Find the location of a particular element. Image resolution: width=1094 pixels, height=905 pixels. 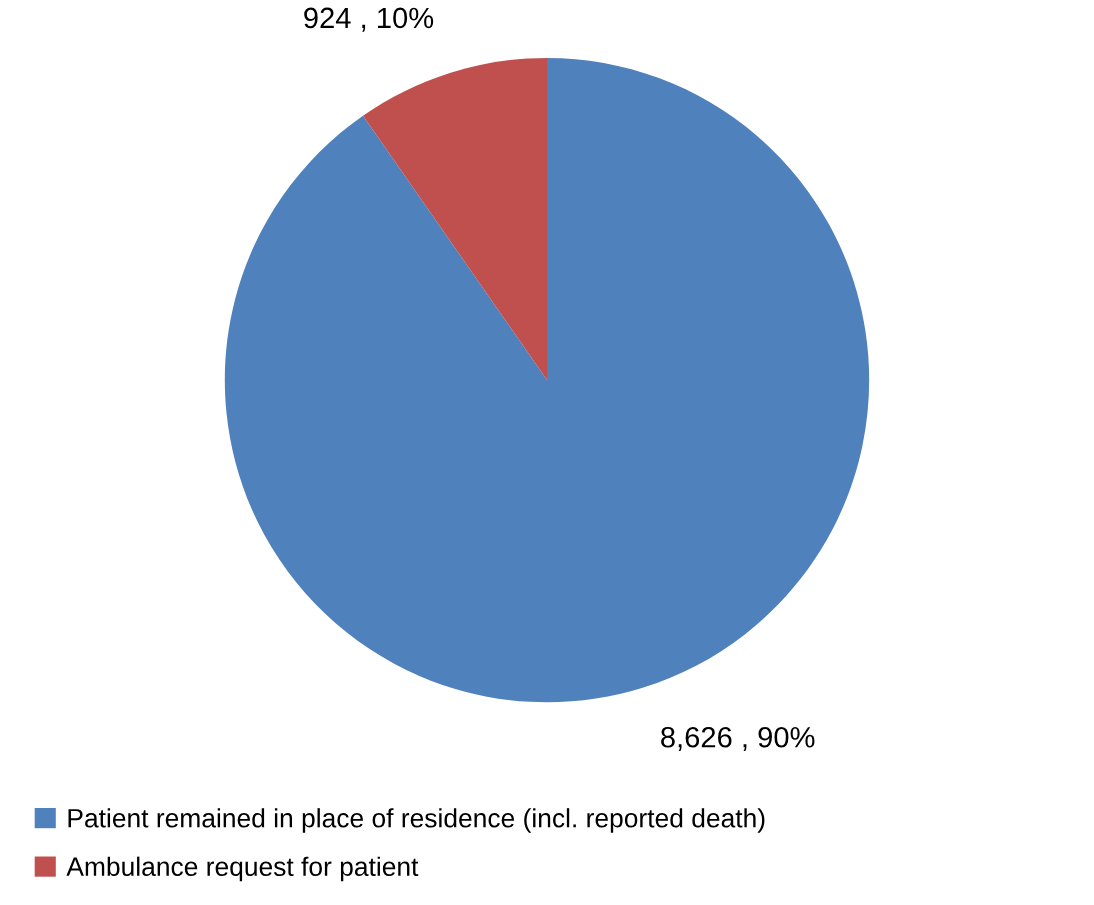

data-label: 8,626 , 90% is located at coordinates (738, 739).